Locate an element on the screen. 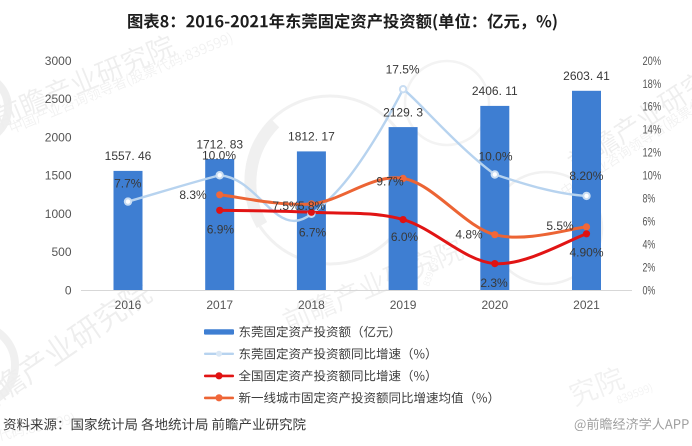 The image size is (692, 446). svg-text: 3000 is located at coordinates (58, 61).